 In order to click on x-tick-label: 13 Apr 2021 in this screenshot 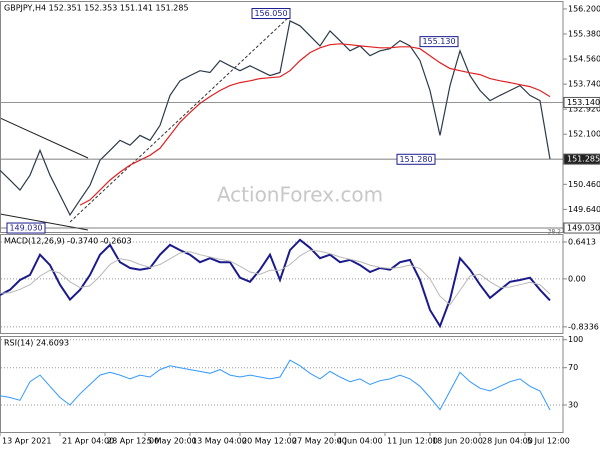, I will do `click(26, 441)`.